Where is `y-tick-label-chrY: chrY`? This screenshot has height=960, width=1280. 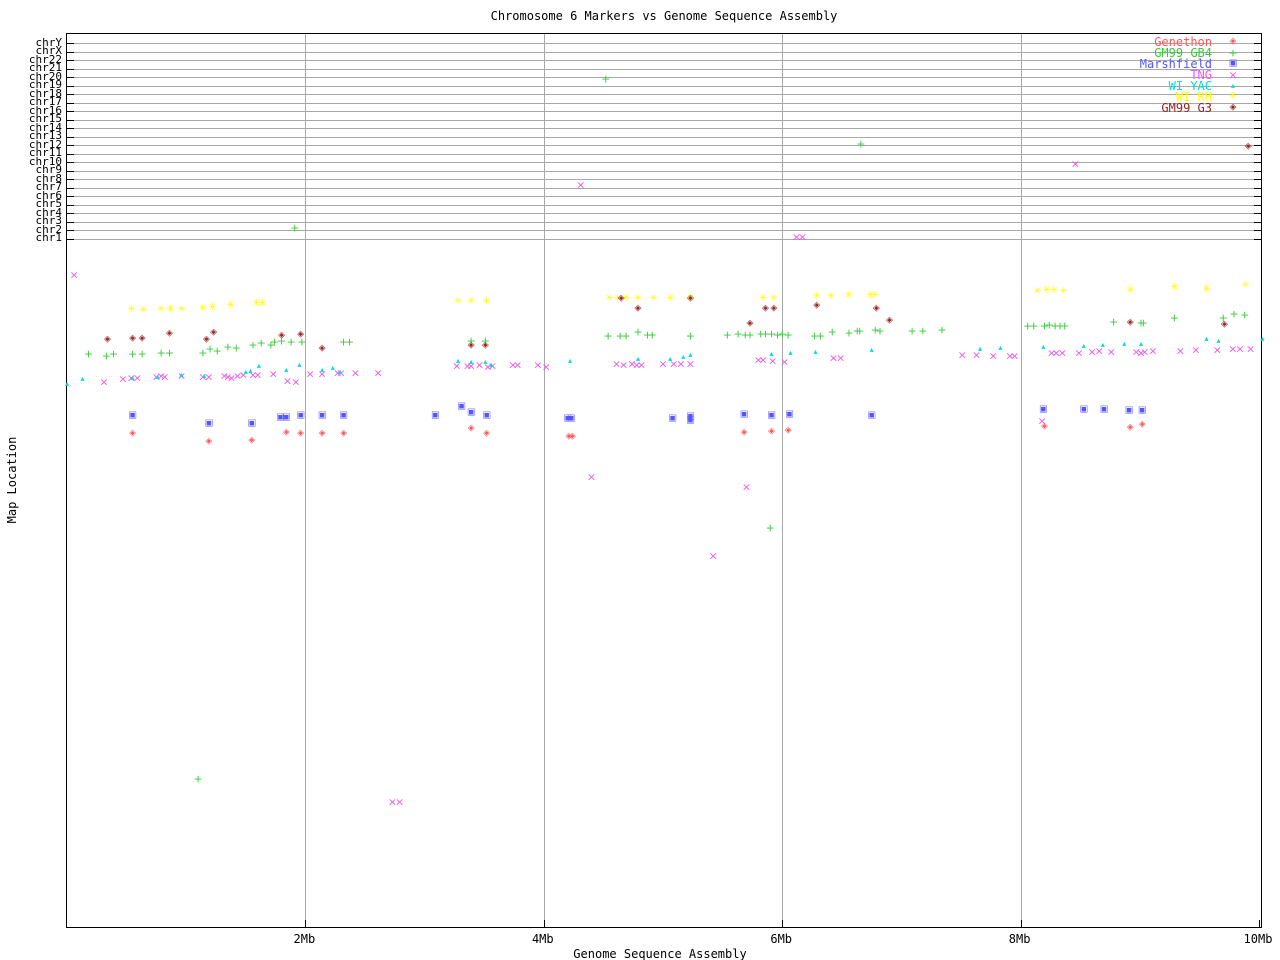 y-tick-label-chrY: chrY is located at coordinates (49, 42).